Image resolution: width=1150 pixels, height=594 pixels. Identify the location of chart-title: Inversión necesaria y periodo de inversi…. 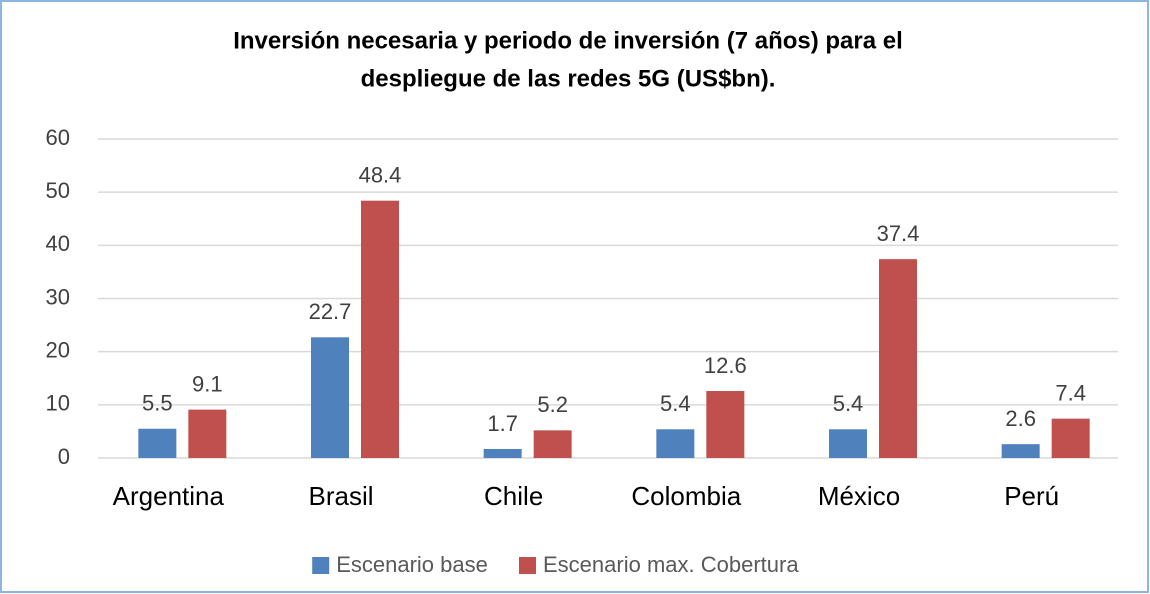
(568, 40).